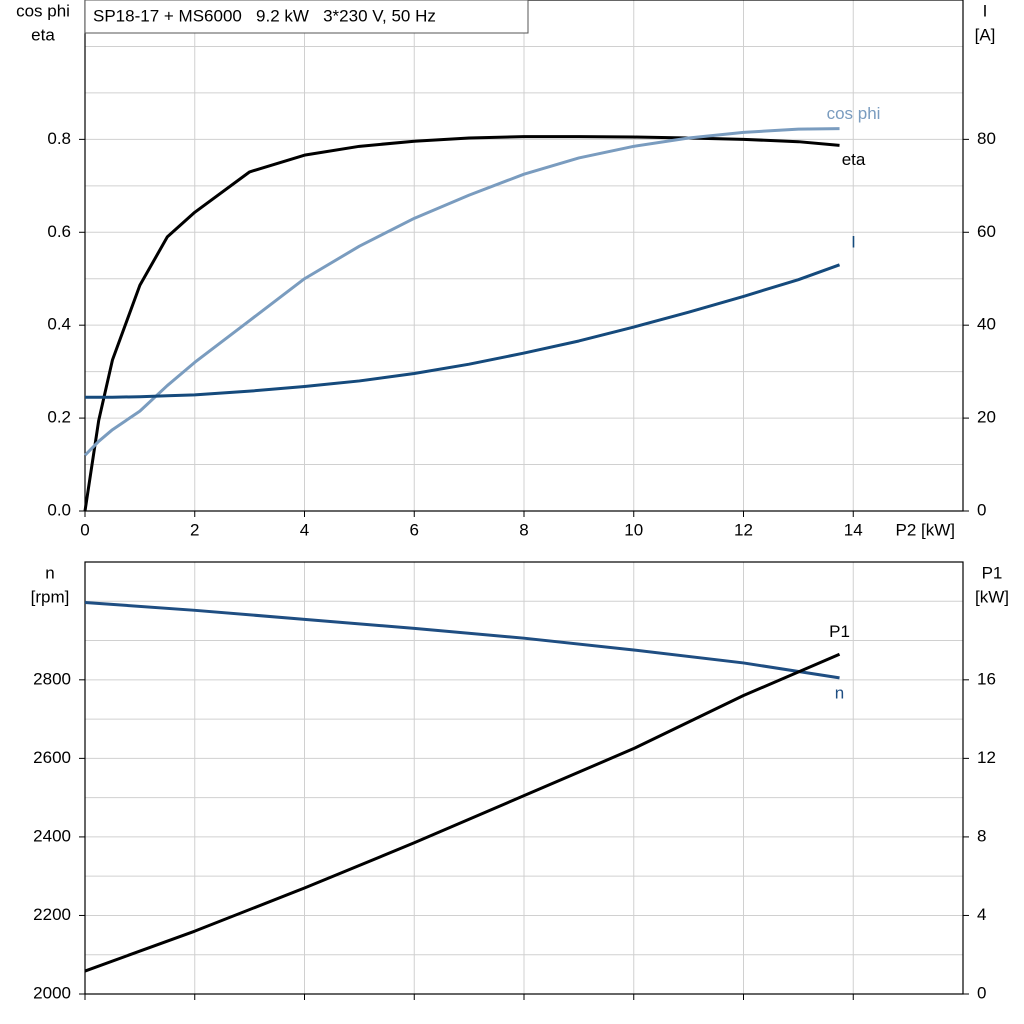  Describe the element at coordinates (49, 572) in the screenshot. I see `y-axis-label: n` at that location.